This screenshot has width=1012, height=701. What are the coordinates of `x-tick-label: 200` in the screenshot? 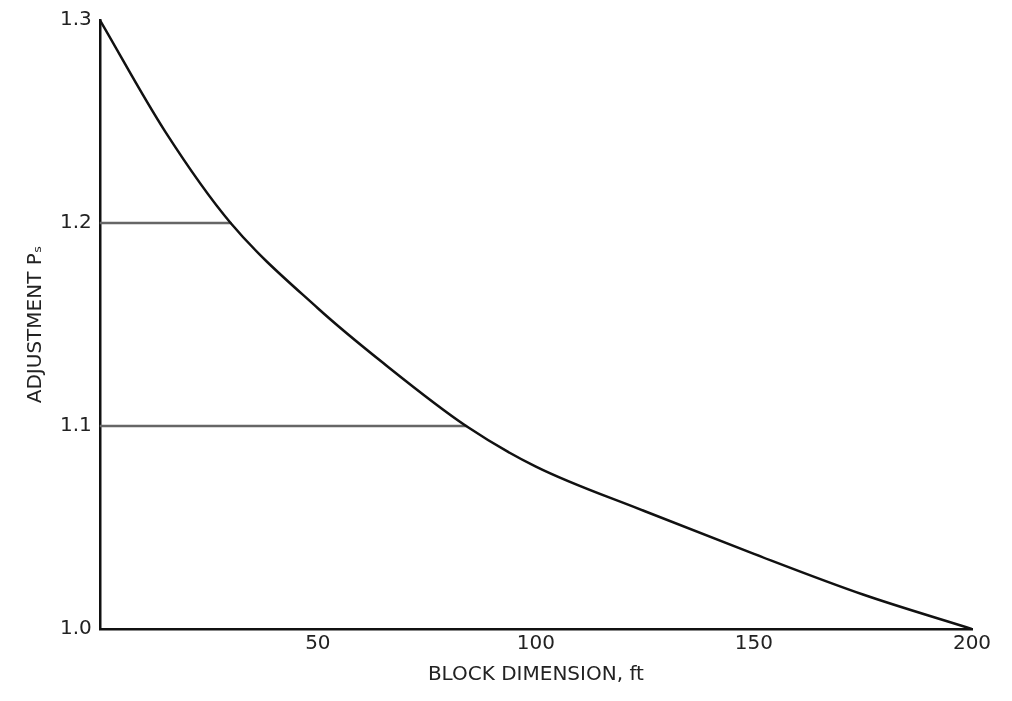 It's located at (972, 642).